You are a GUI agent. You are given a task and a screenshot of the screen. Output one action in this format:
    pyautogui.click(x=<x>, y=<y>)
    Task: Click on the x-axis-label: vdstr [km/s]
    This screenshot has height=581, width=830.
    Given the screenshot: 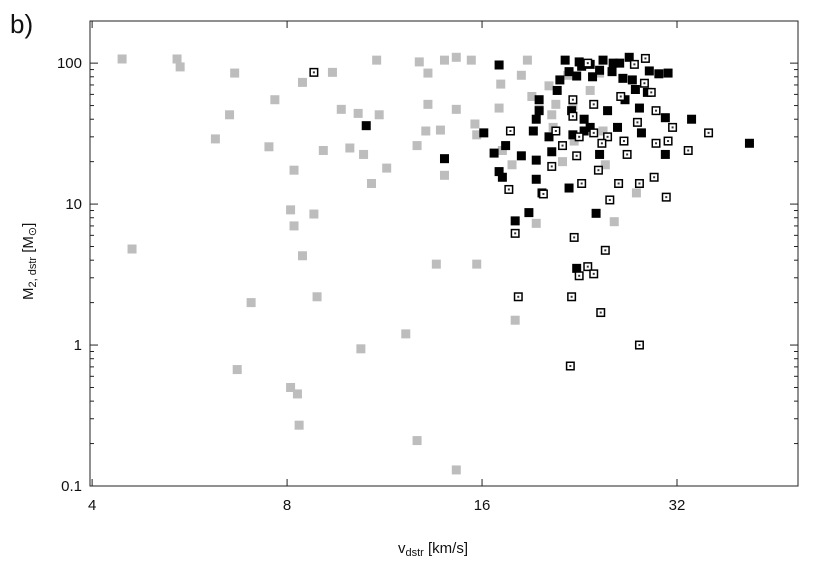 What is the action you would take?
    pyautogui.click(x=433, y=549)
    